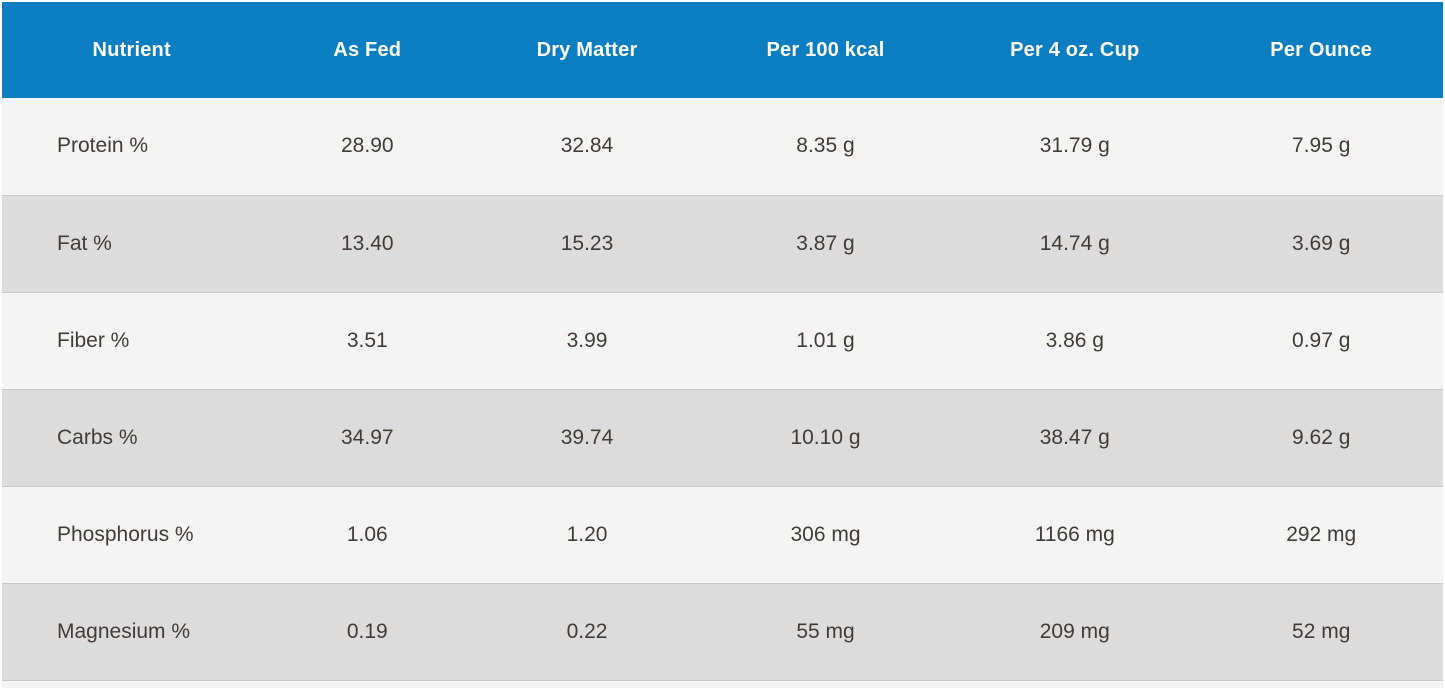  Describe the element at coordinates (132, 243) in the screenshot. I see `cell-nutrient-label: Fat %` at that location.